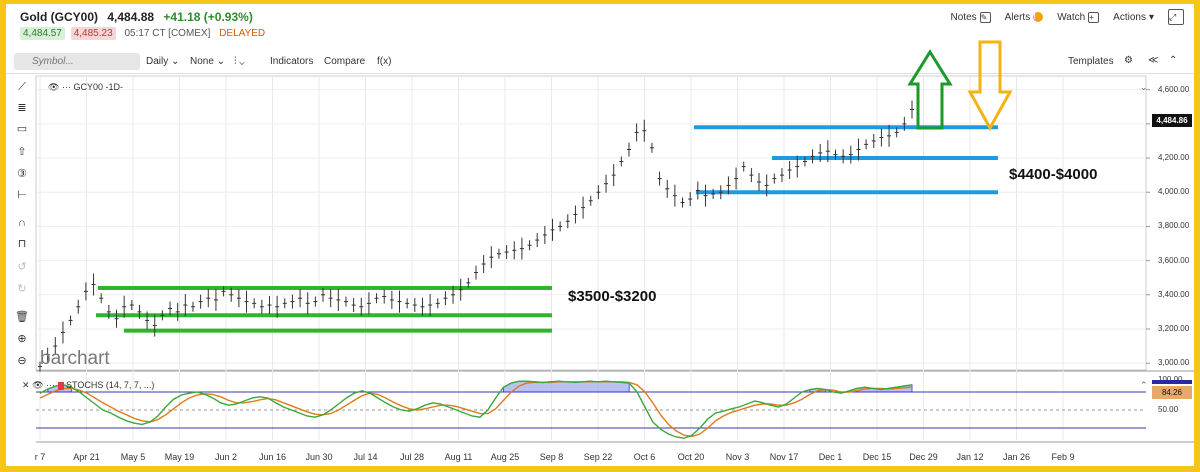  I want to click on stoch-legend: ✕ 👁 ··· STOCHS (14, 7, 7, ...), so click(88, 385).